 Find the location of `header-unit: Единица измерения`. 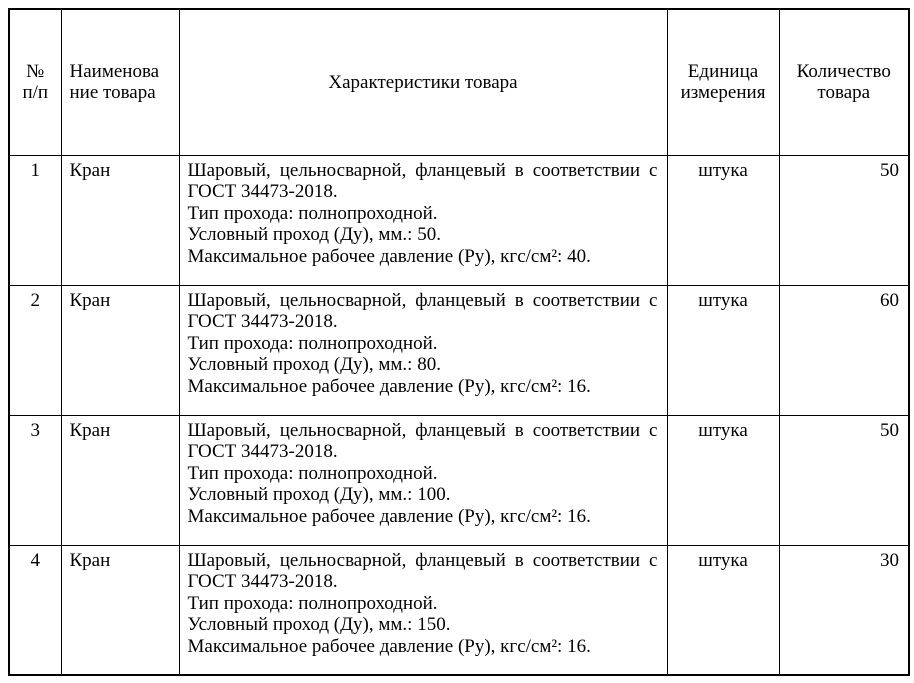

header-unit: Единица измерения is located at coordinates (723, 82).